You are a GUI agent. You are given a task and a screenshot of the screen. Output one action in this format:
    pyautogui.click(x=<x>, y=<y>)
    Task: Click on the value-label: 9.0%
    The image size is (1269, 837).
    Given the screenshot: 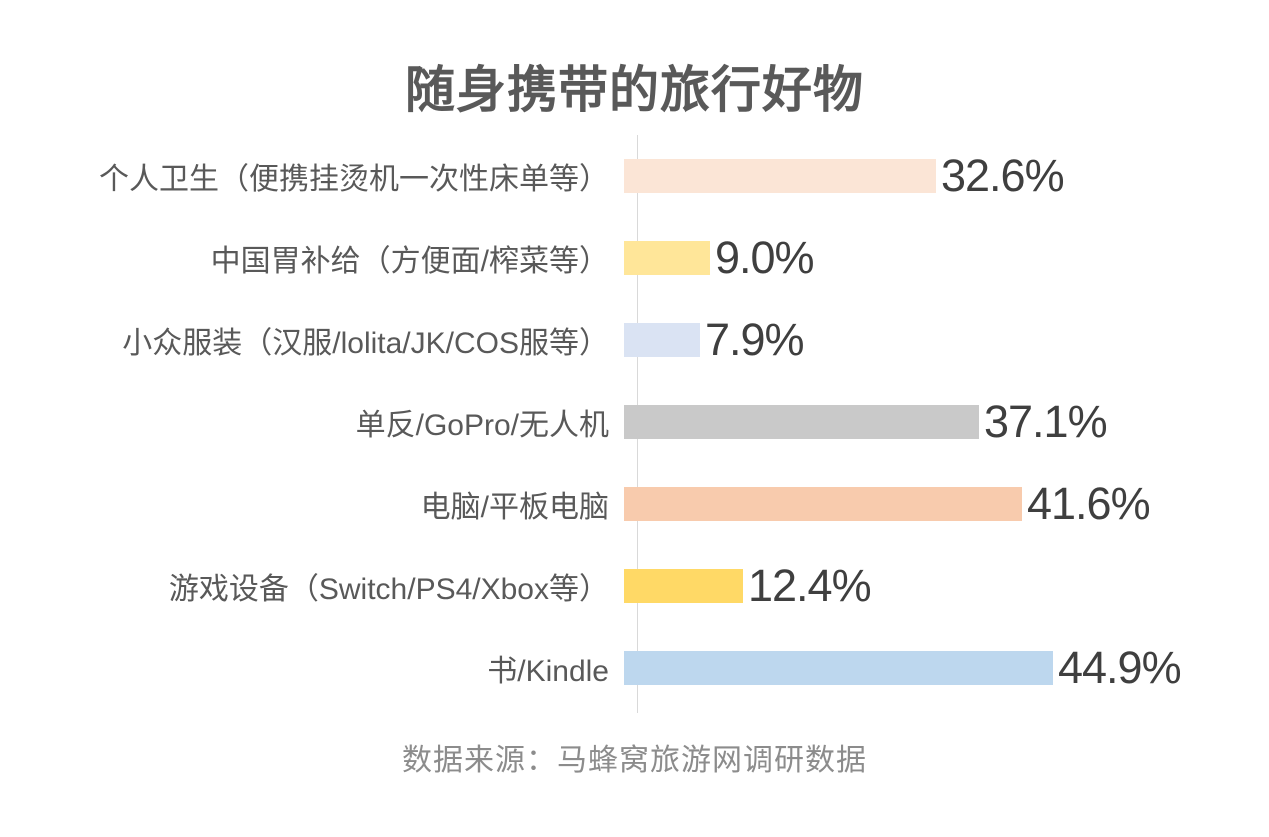 What is the action you would take?
    pyautogui.click(x=765, y=257)
    